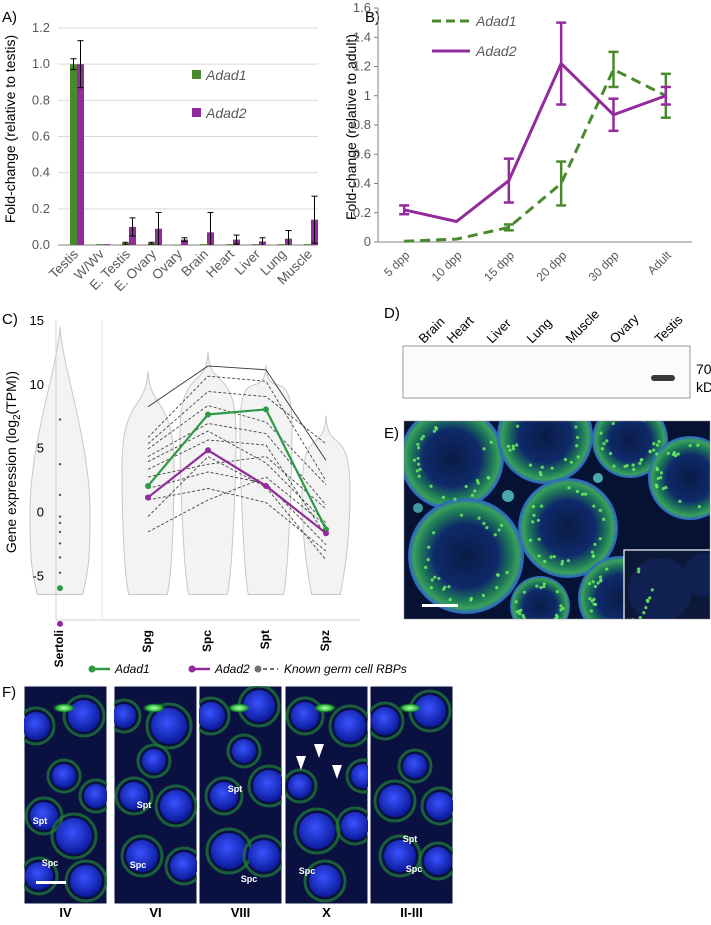 Image resolution: width=711 pixels, height=925 pixels. Describe the element at coordinates (175, 136) in the screenshot. I see `a-grid: 0.0 0.2 0.4 0.6 0.8 1.0 1.2` at that location.